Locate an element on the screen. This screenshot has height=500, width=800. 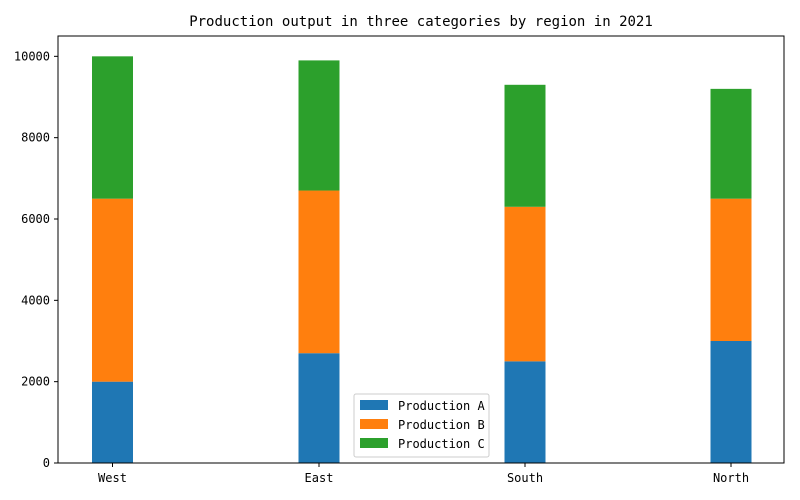
legend-swatch-production-c is located at coordinates (374, 443).